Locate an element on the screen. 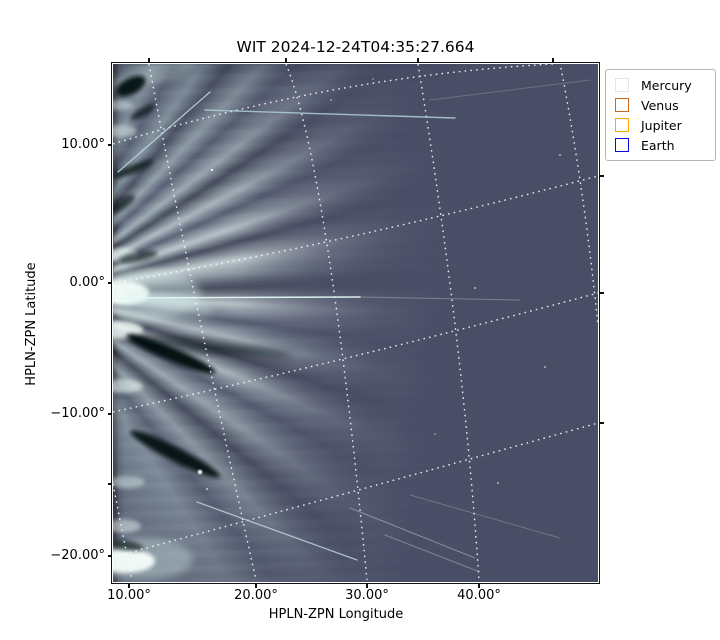 This screenshot has height=640, width=720. legend-label: Jupiter is located at coordinates (661, 125).